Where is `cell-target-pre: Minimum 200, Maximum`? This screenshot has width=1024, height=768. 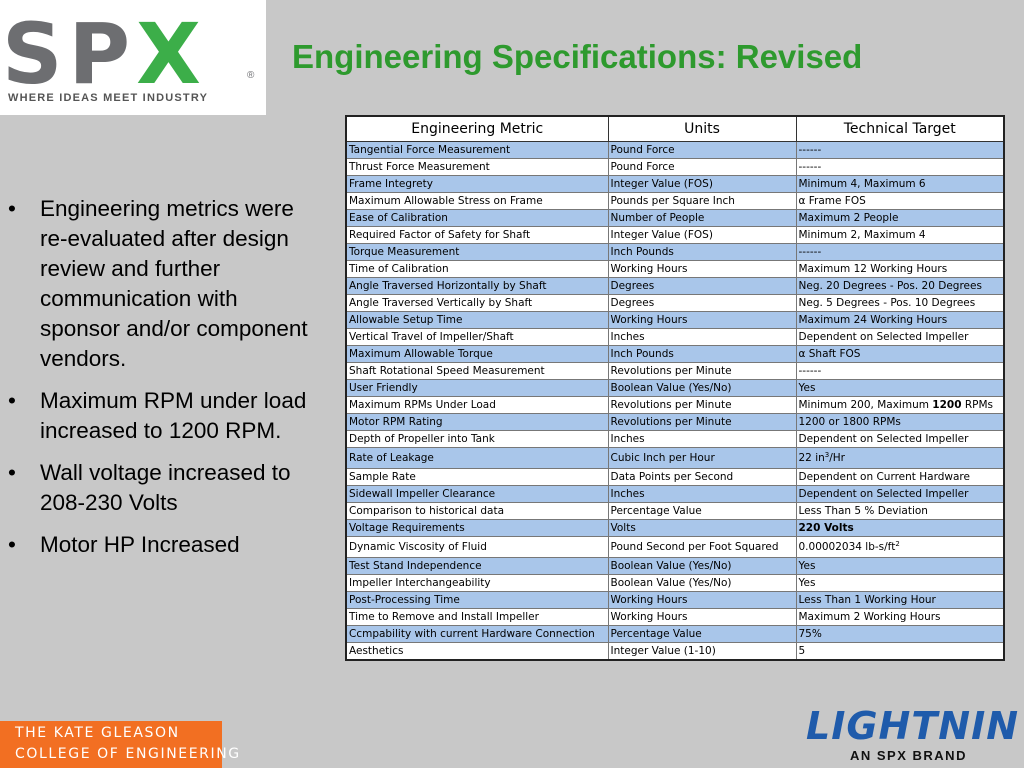
cell-target-pre: Minimum 200, Maximum is located at coordinates (865, 405).